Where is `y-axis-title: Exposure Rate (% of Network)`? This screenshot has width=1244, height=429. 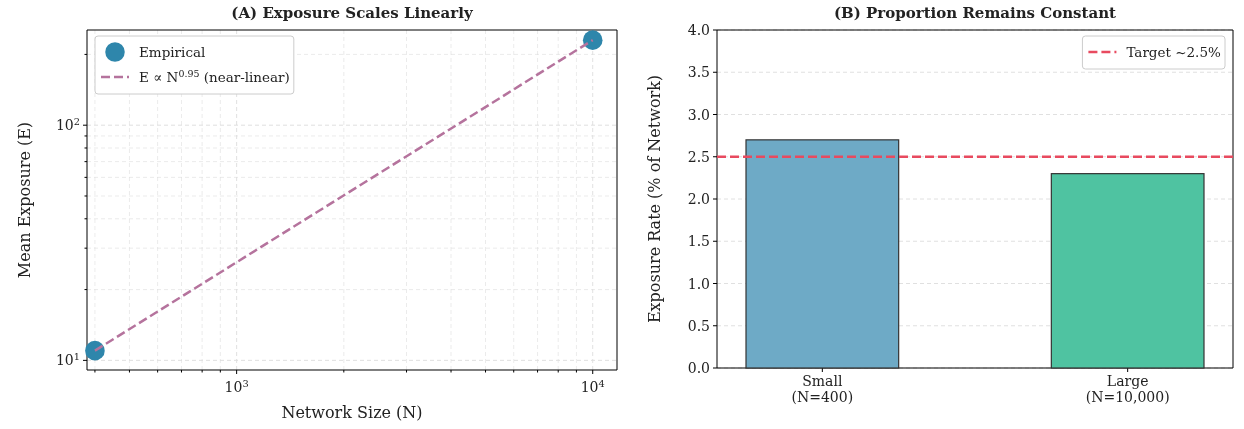 y-axis-title: Exposure Rate (% of Network) is located at coordinates (654, 199).